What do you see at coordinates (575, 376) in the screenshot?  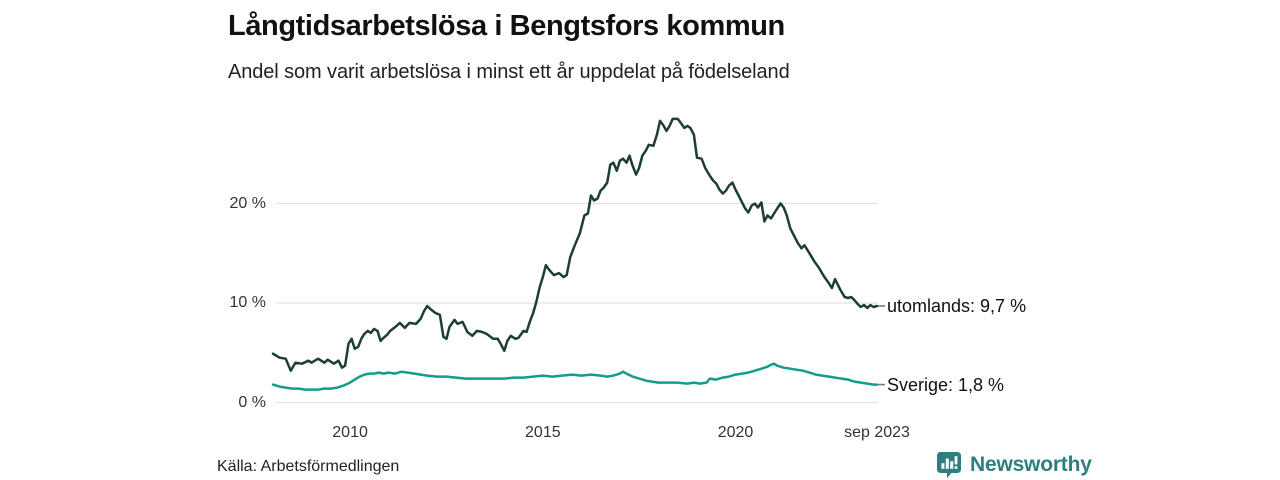 I see `series-line-Sverige` at bounding box center [575, 376].